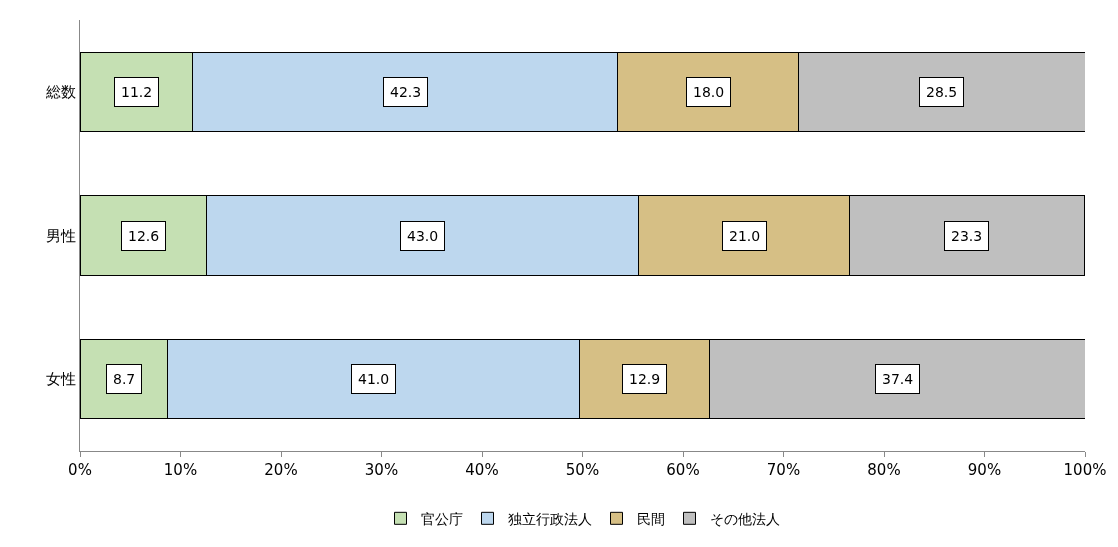  I want to click on x-tick-label: 30%, so click(381, 470).